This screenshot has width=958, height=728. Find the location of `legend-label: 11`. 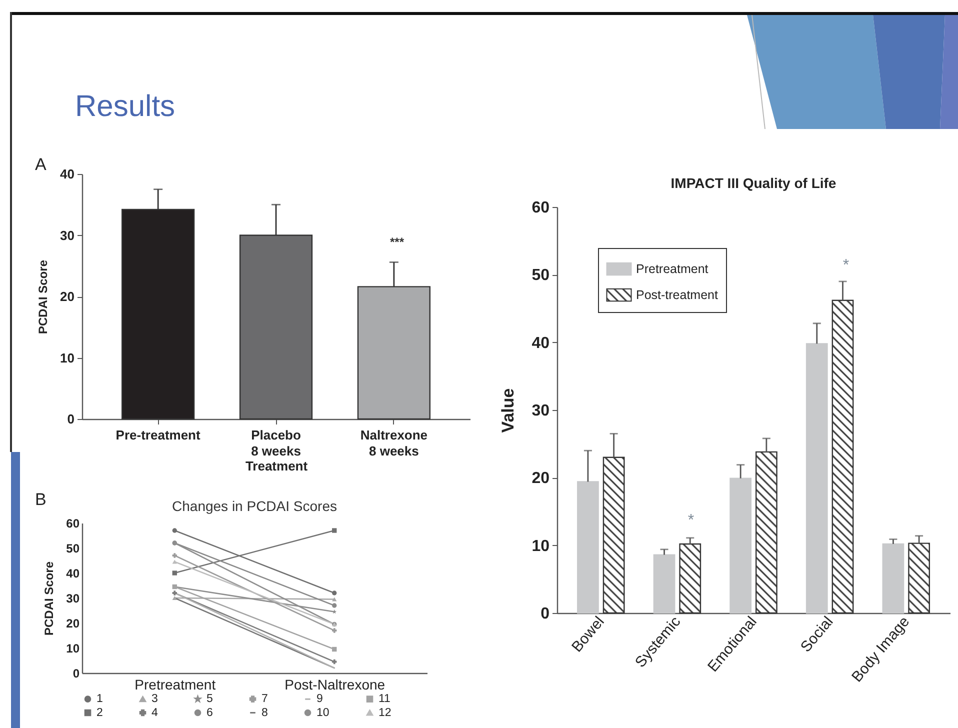

legend-label: 11 is located at coordinates (384, 699).